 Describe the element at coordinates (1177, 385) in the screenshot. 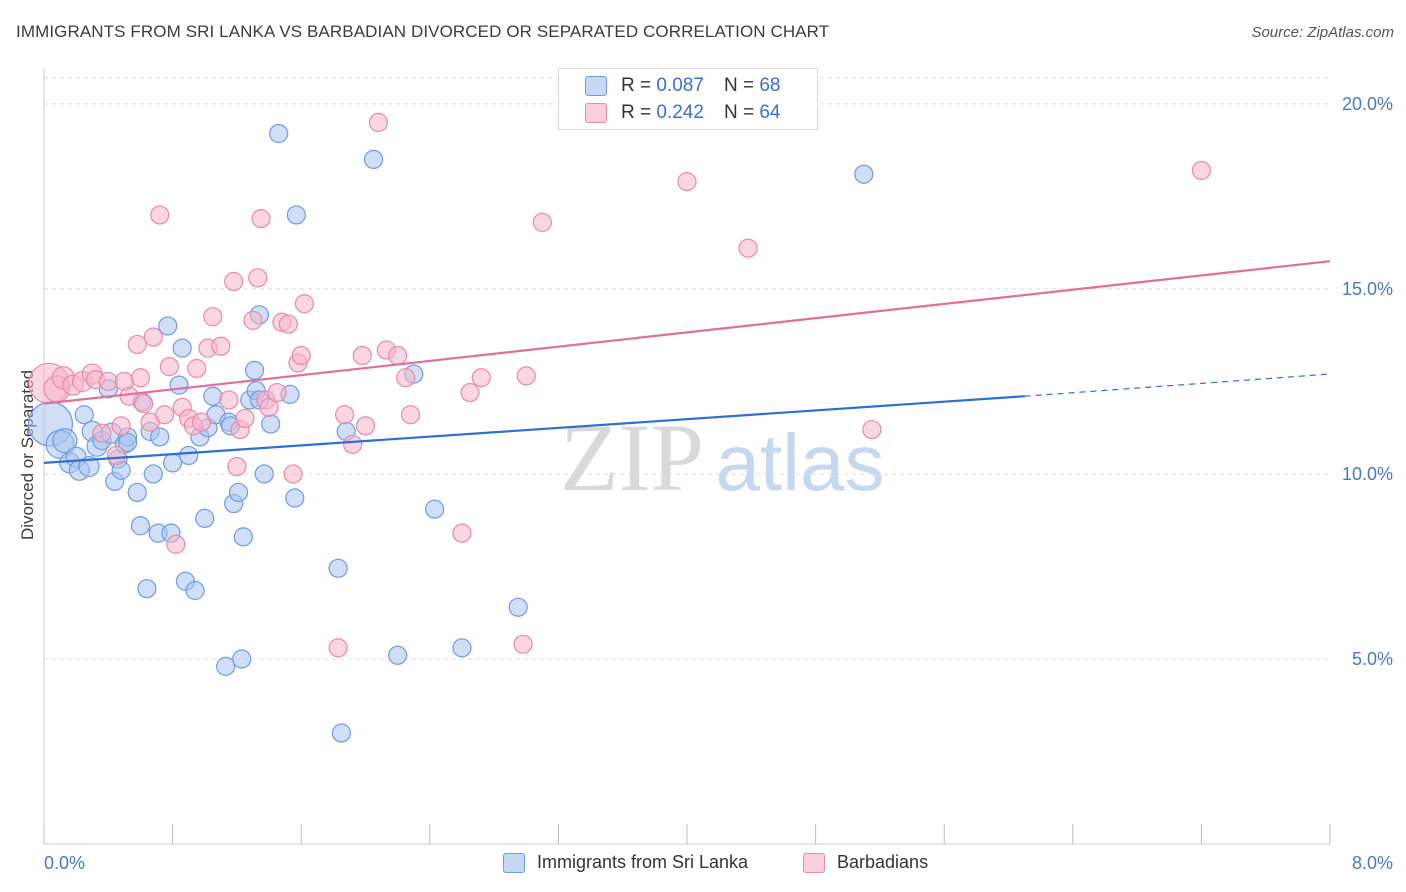

I see `sri-lanka-trend-extension` at that location.